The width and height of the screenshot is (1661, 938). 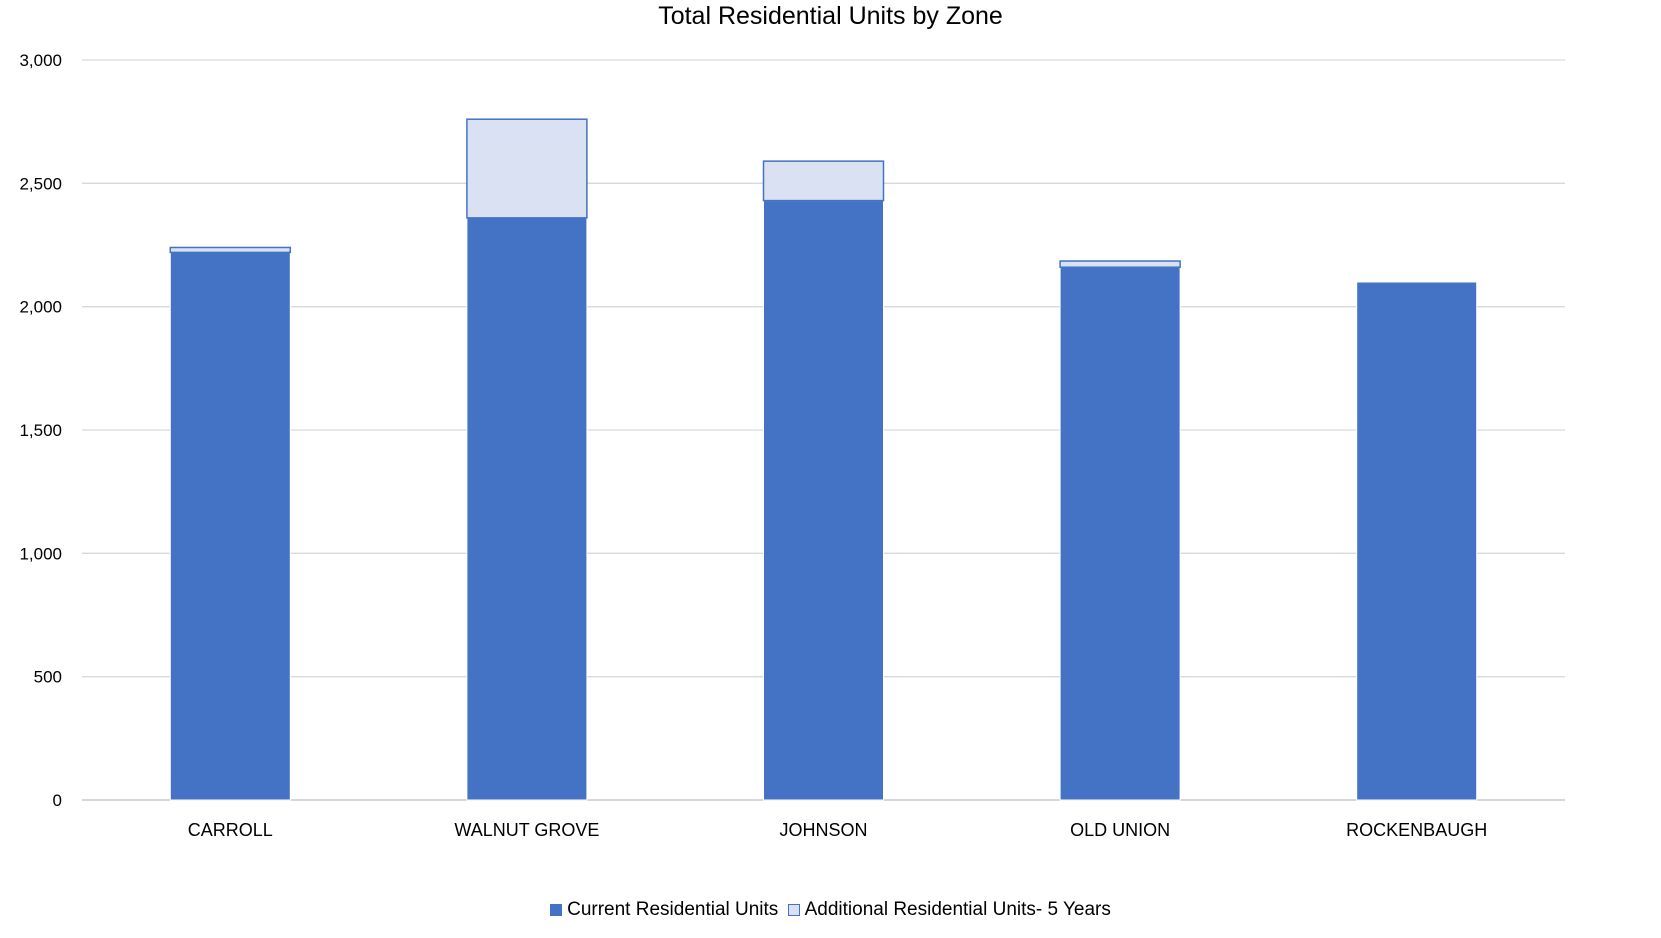 What do you see at coordinates (48, 677) in the screenshot?
I see `y-tick-label: 500` at bounding box center [48, 677].